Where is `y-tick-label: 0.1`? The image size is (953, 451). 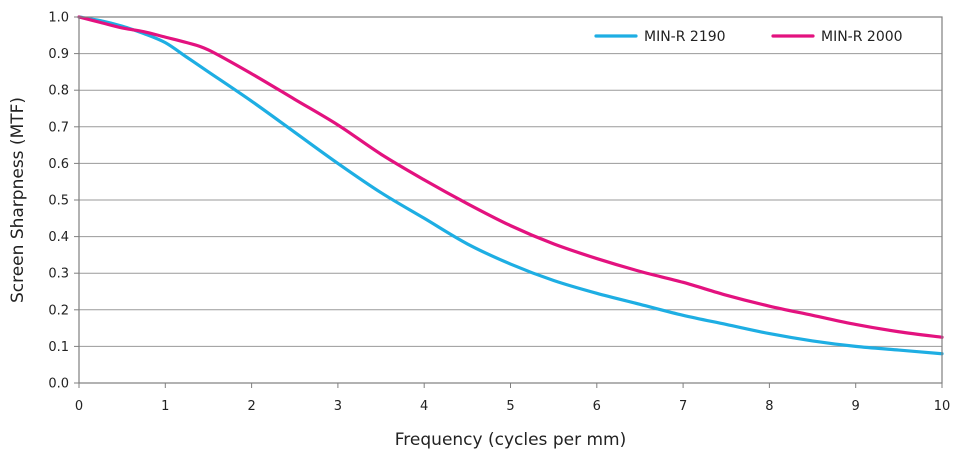 y-tick-label: 0.1 is located at coordinates (58, 347).